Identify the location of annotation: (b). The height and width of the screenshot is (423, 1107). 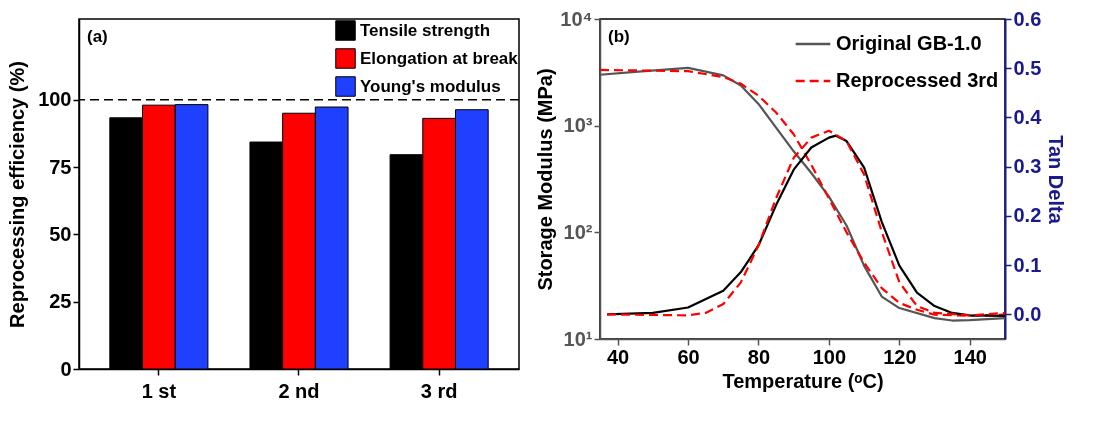
(619, 36).